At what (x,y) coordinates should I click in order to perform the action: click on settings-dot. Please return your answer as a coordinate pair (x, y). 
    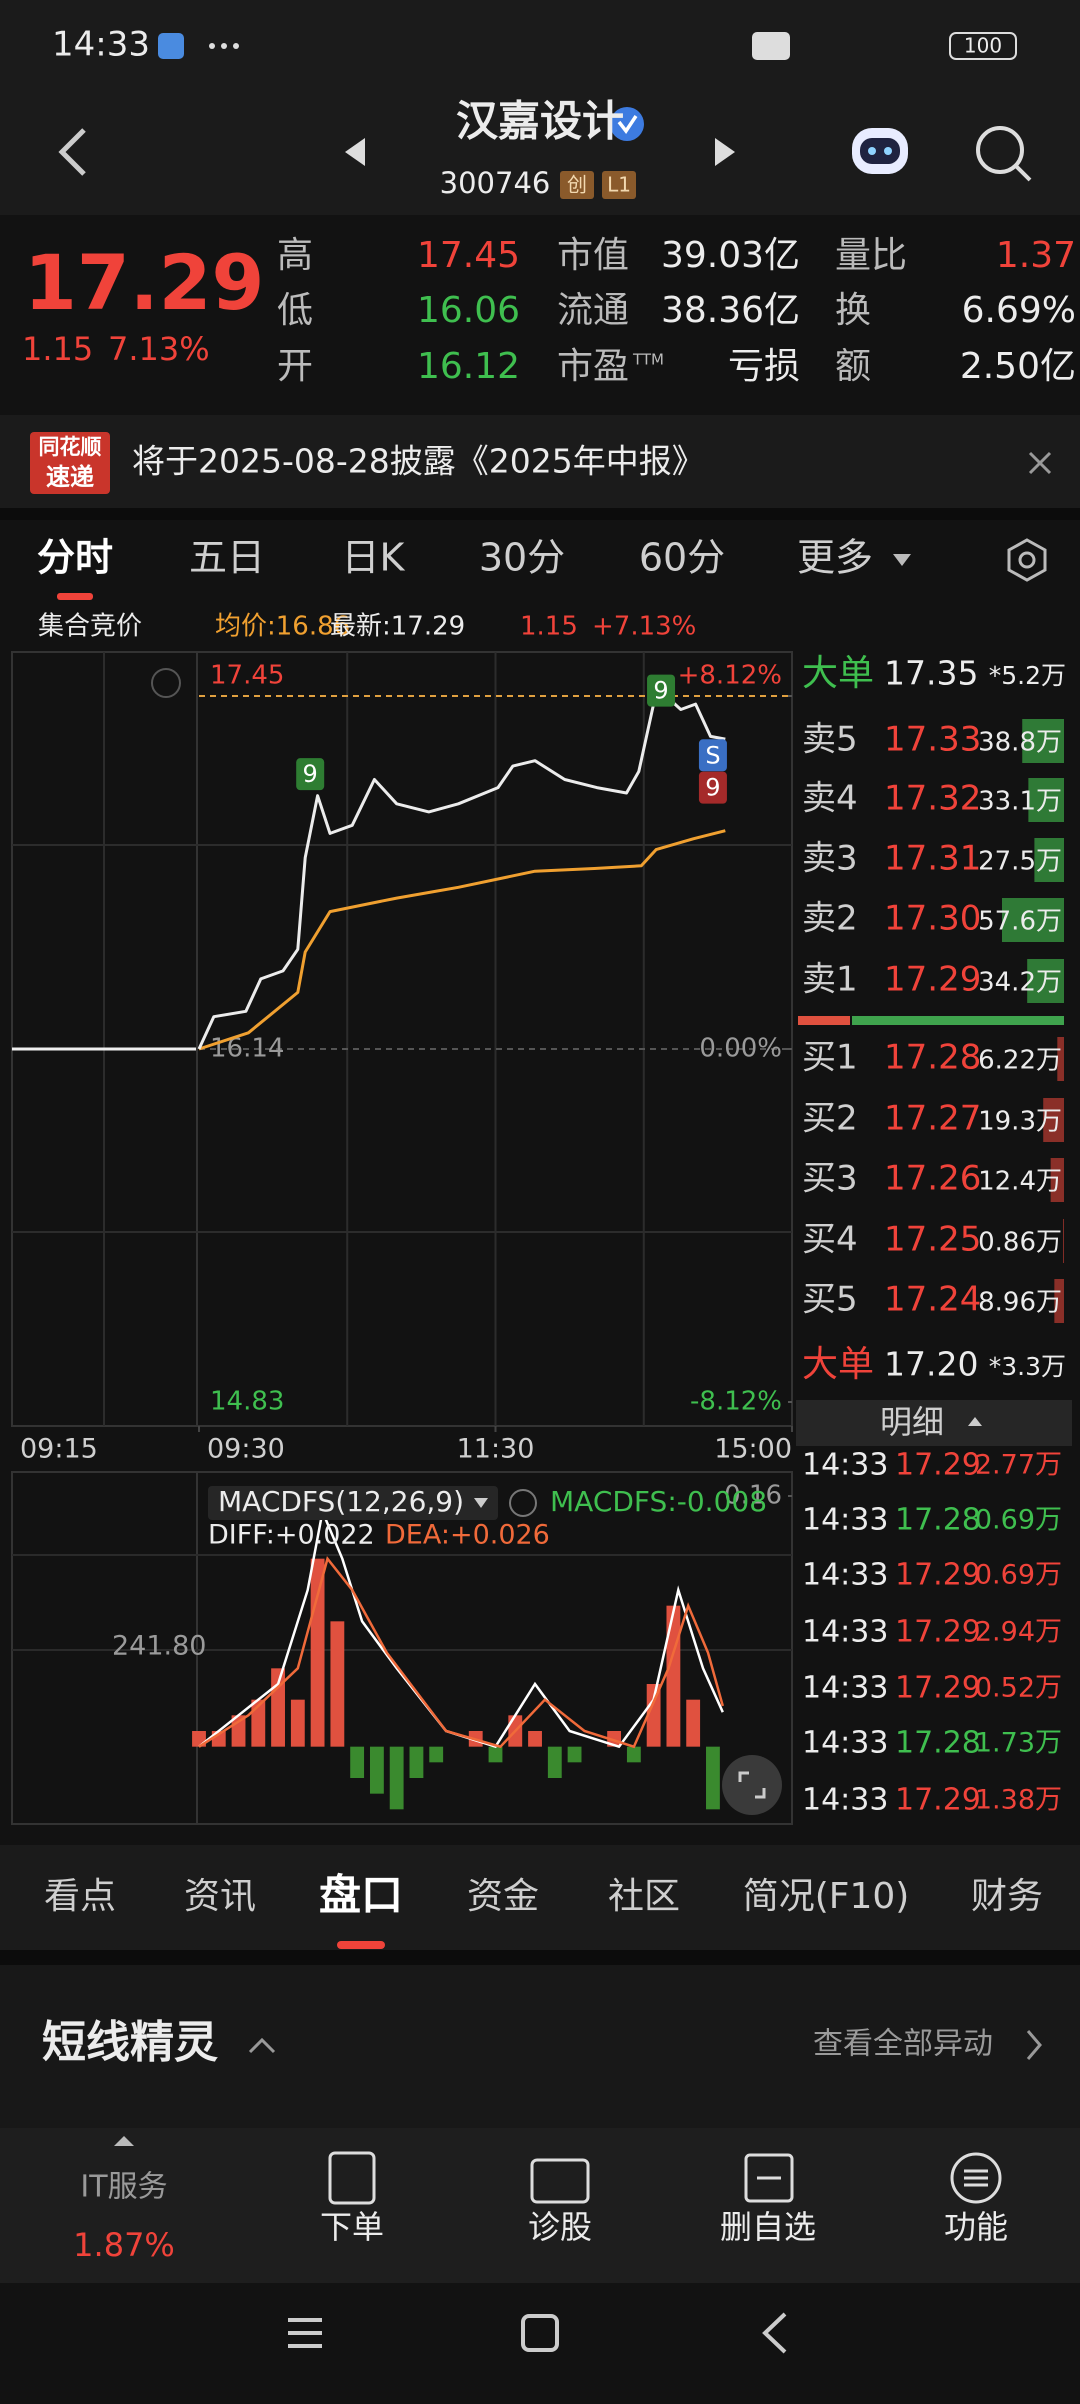
    Looking at the image, I should click on (1027, 560).